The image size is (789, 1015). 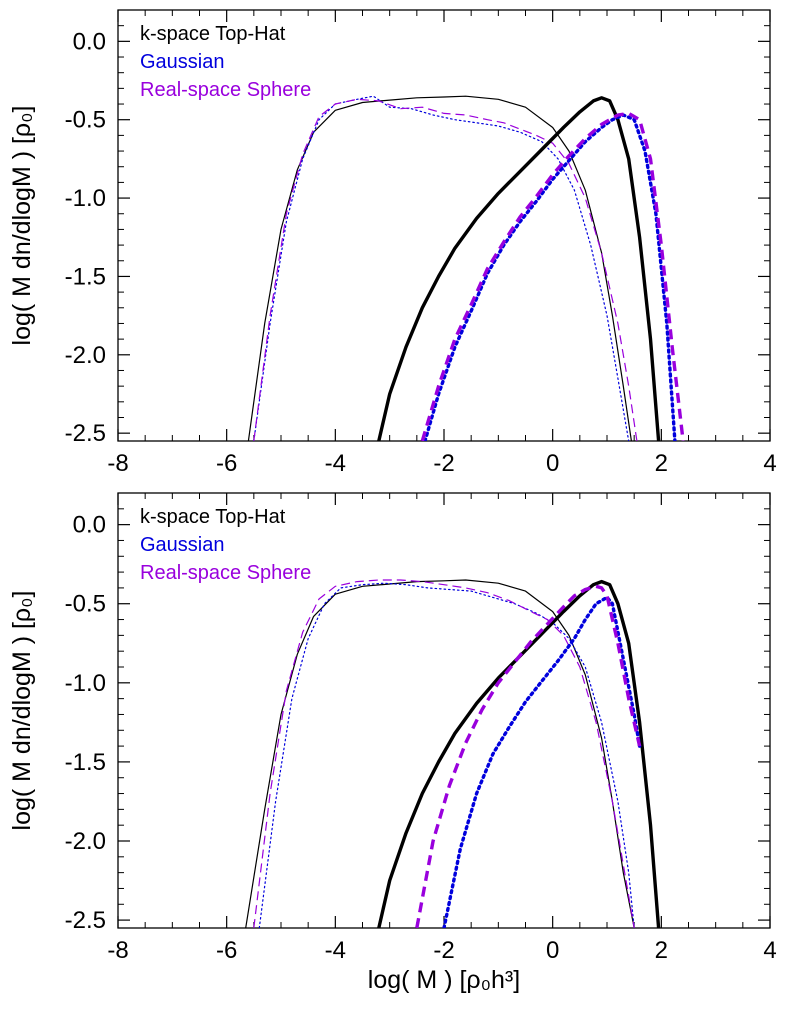 What do you see at coordinates (444, 980) in the screenshot?
I see `x-axis-label: log( M ) [ρ₀h³]` at bounding box center [444, 980].